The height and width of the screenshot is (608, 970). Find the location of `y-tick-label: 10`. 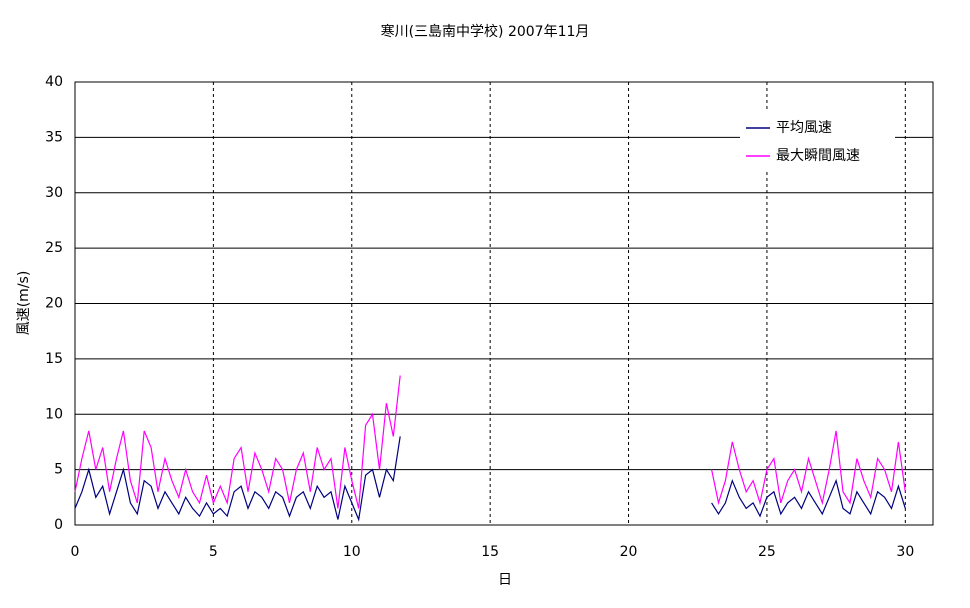

y-tick-label: 10 is located at coordinates (54, 414).